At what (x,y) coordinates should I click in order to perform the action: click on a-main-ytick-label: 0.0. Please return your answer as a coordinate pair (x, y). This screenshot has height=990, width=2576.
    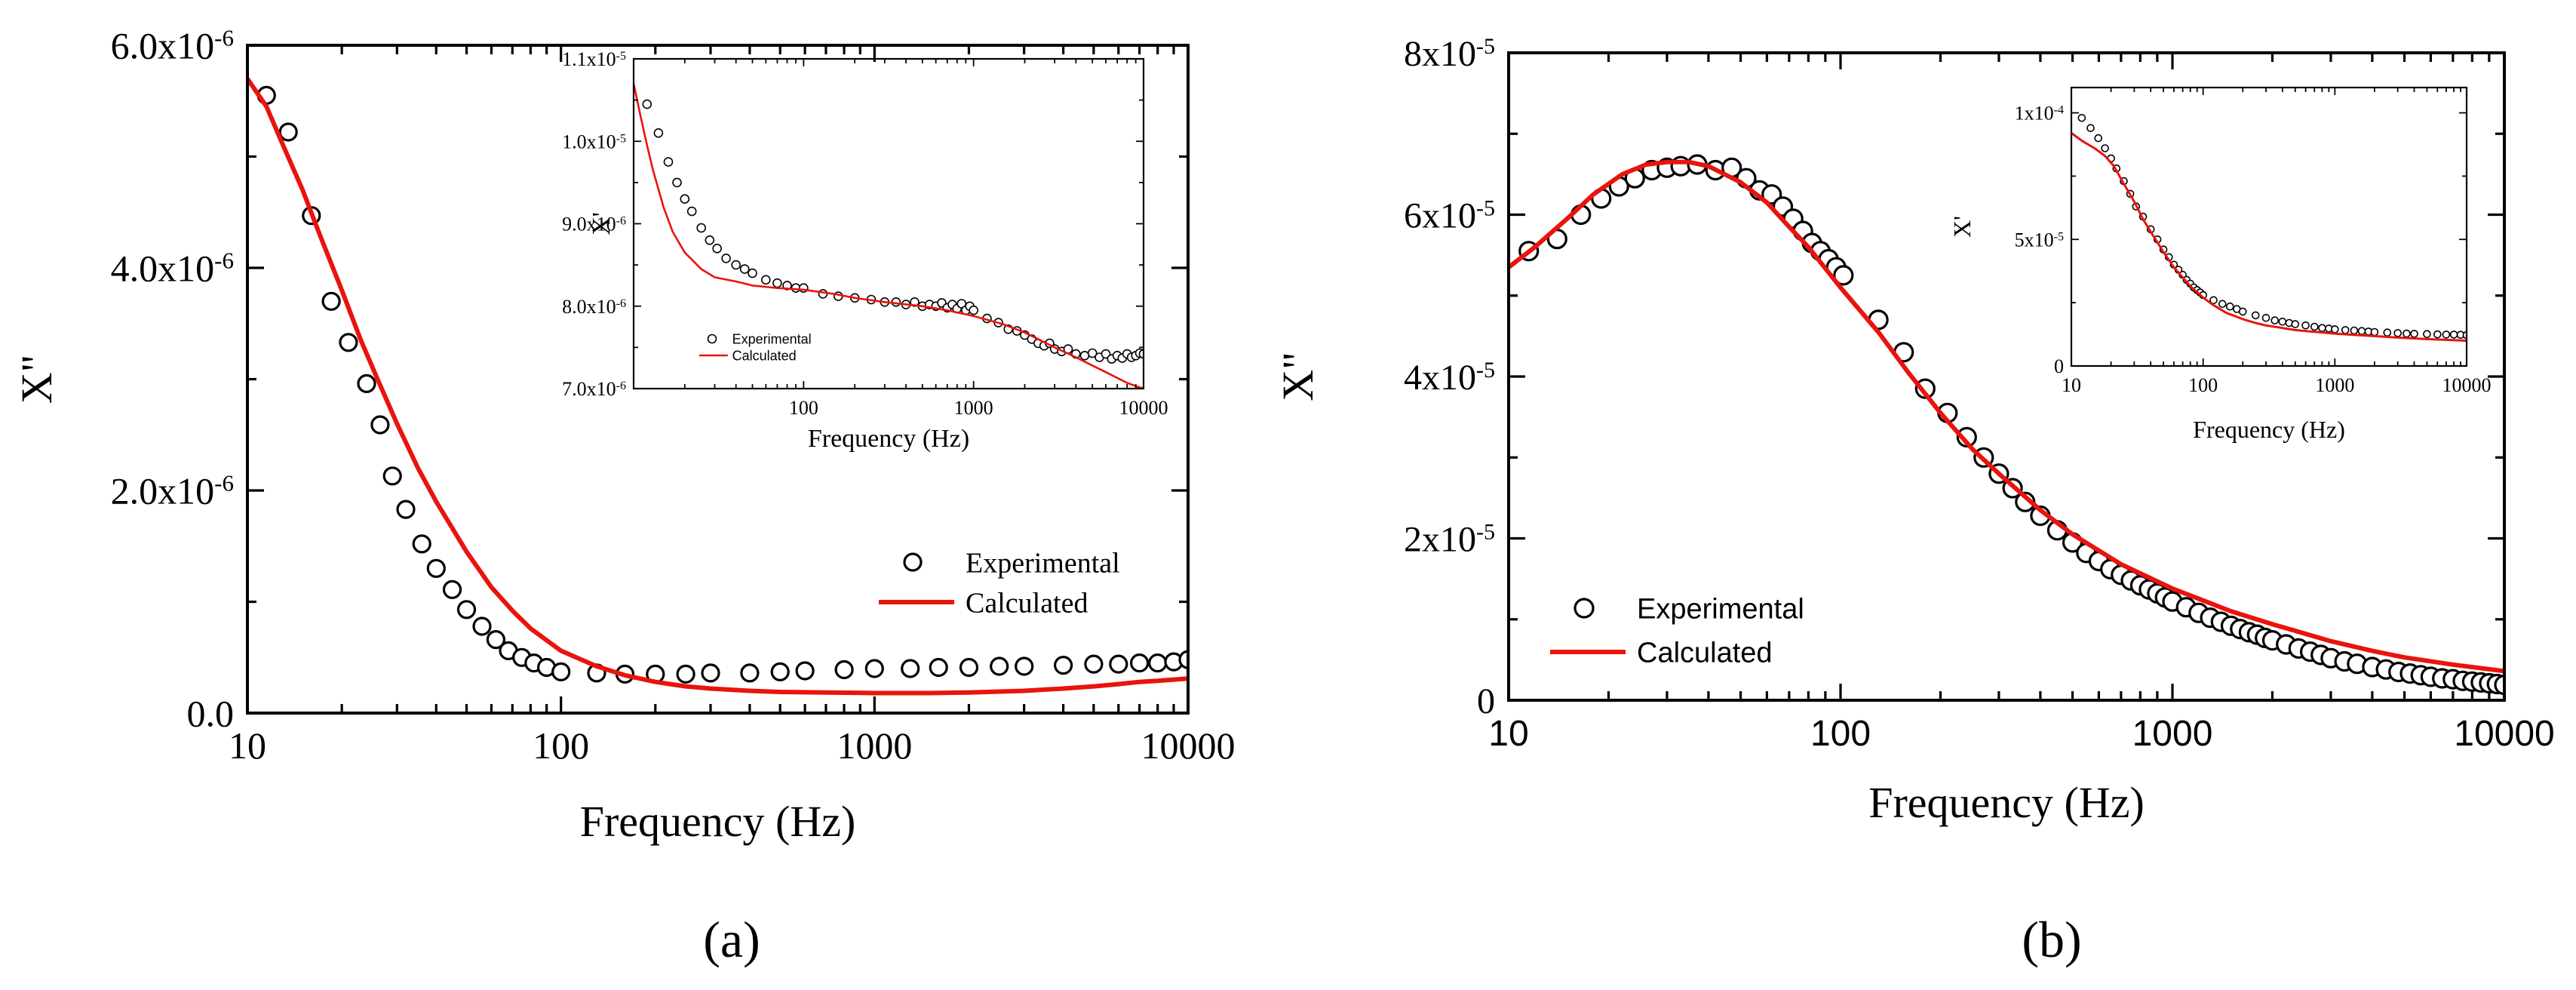
    Looking at the image, I should click on (211, 714).